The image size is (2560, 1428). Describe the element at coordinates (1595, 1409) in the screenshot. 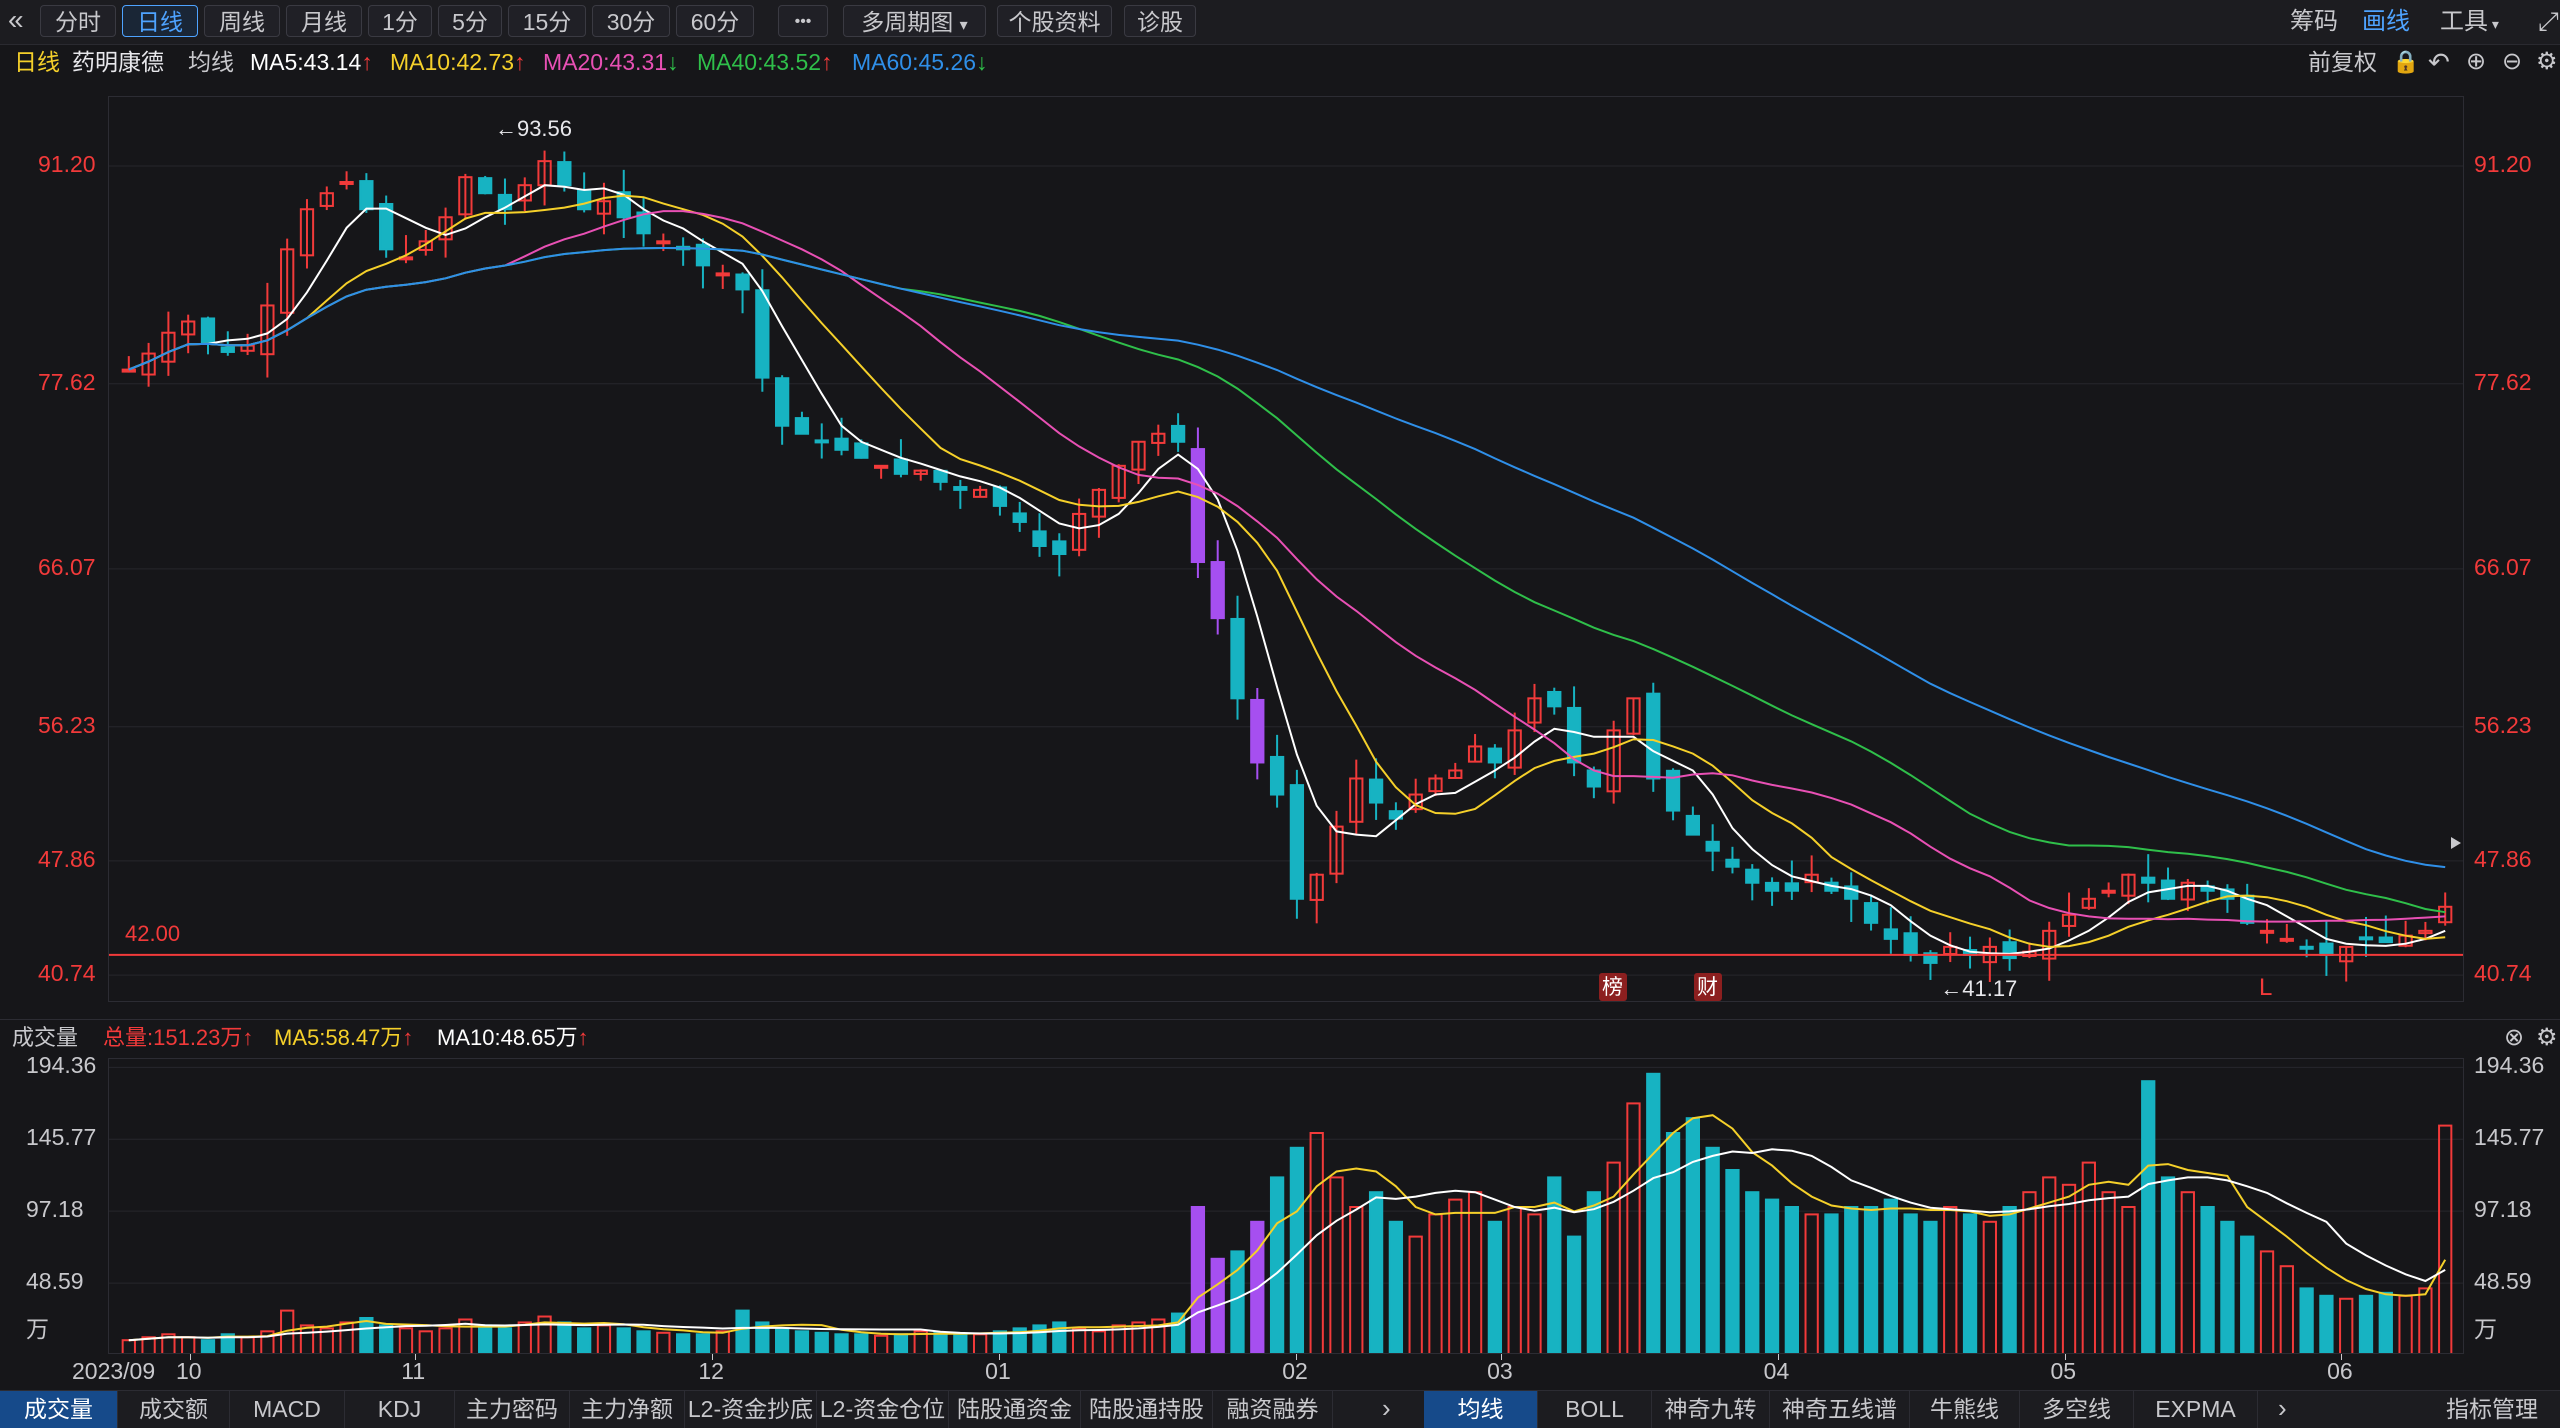

I see `overlay-tab-1: BOLL` at that location.